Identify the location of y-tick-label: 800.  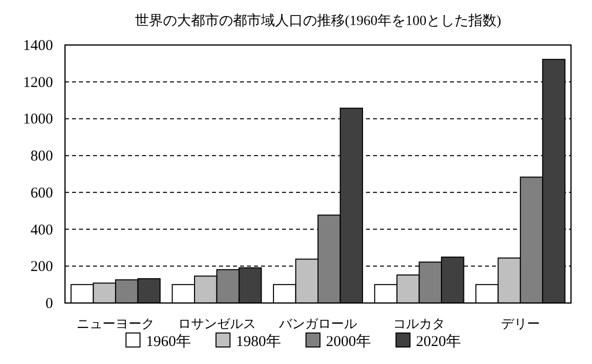
(41, 156).